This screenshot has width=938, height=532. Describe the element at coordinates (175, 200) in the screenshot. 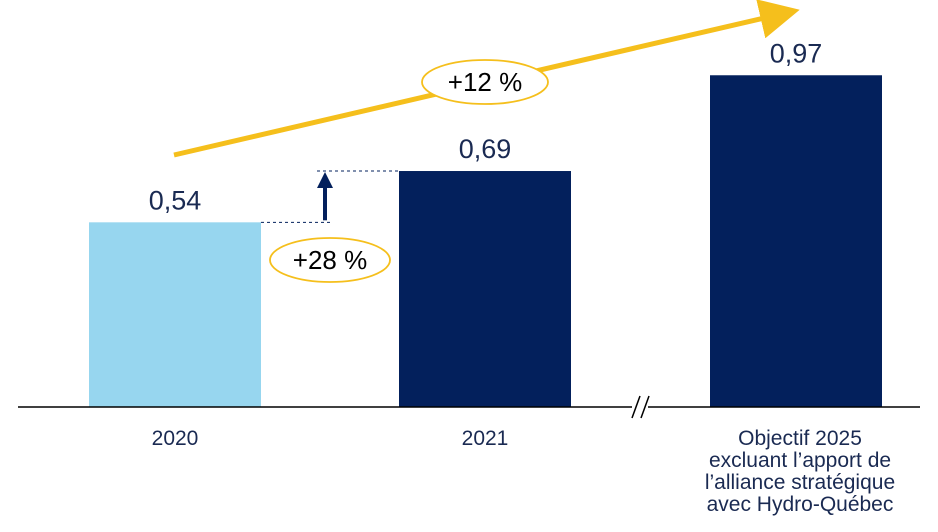

I see `value-label-2020: 0,54` at that location.